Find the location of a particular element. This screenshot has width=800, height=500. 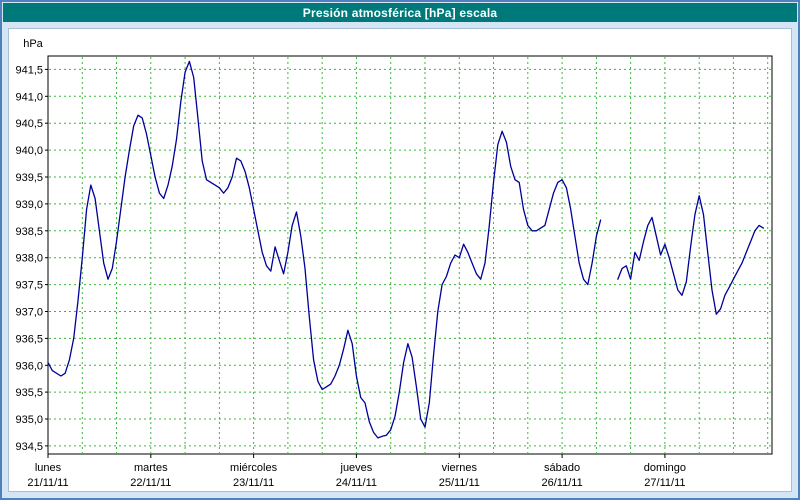

x-day-label: lunes is located at coordinates (48, 468).